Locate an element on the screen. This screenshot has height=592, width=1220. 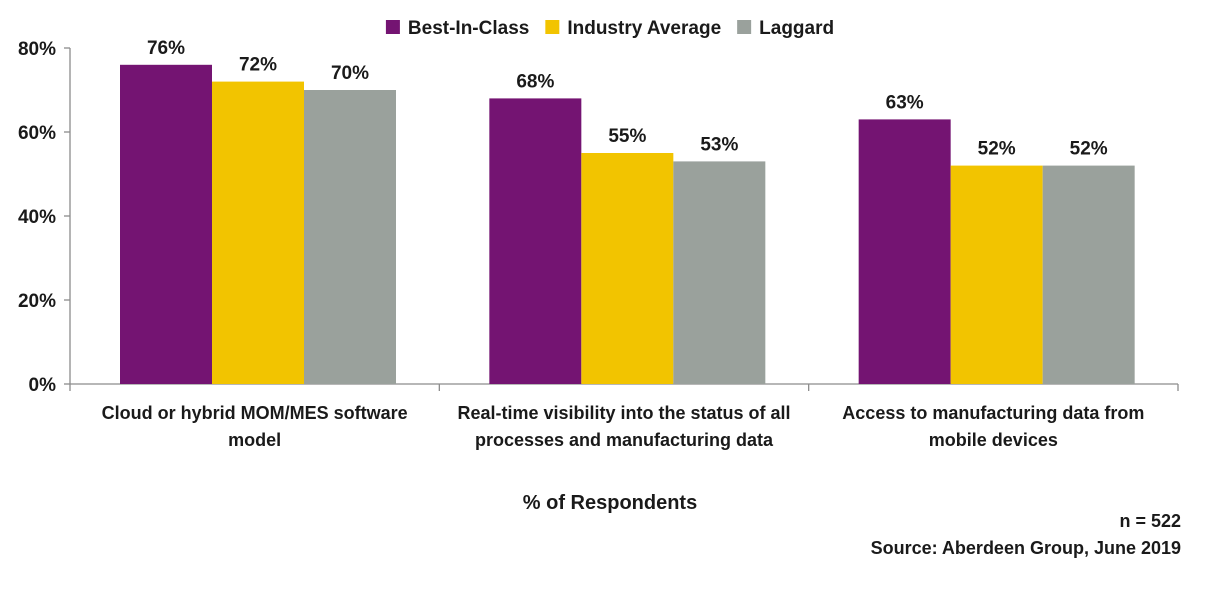
legend-label: Laggard is located at coordinates (796, 28).